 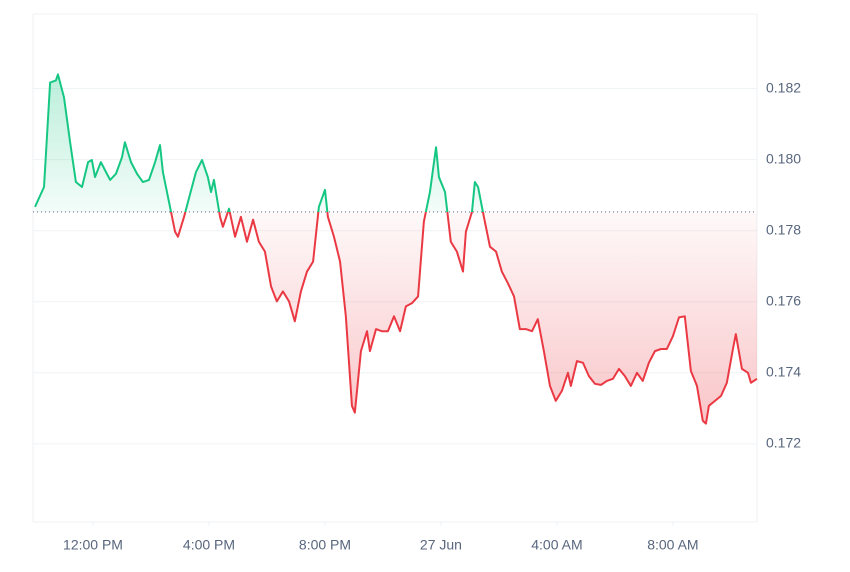 I want to click on y-tick-label: 0.174, so click(x=783, y=372).